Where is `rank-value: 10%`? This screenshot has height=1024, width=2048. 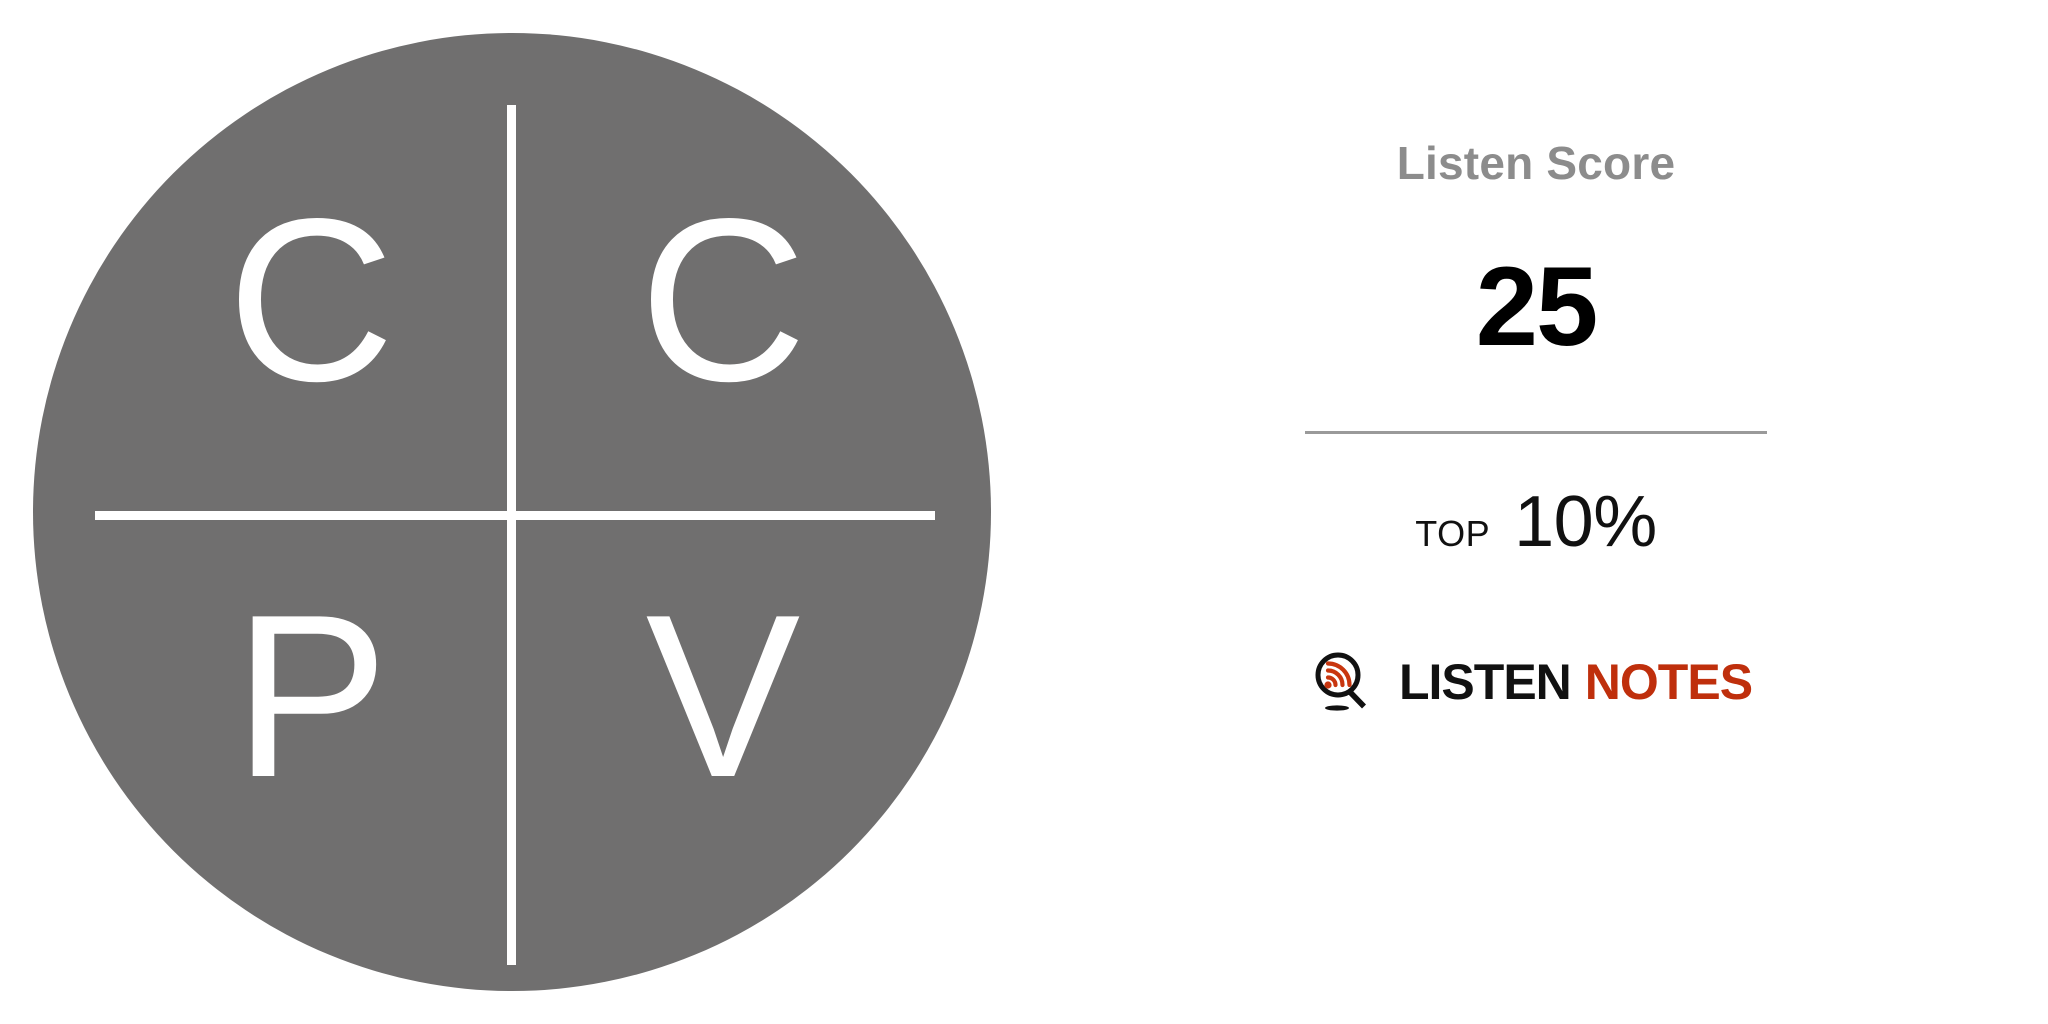 rank-value: 10% is located at coordinates (1585, 521).